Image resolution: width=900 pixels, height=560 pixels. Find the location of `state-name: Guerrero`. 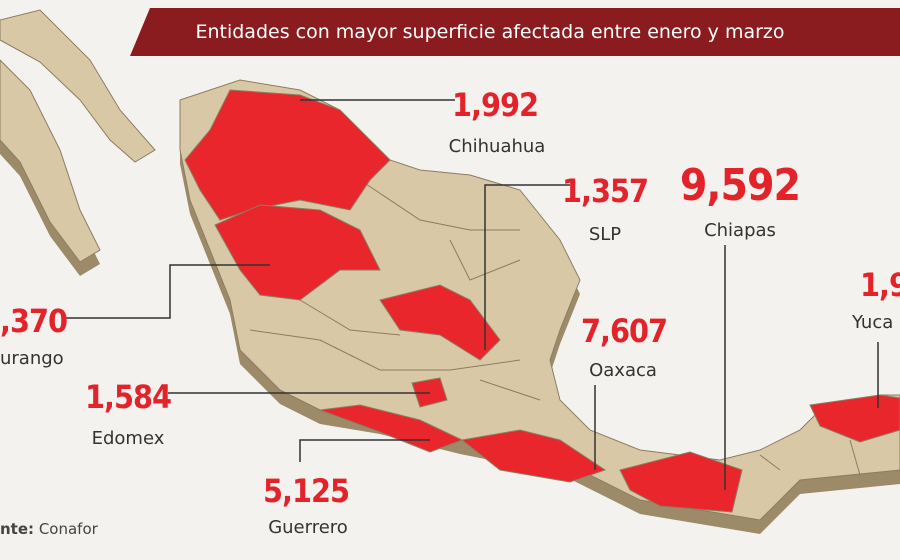

state-name: Guerrero is located at coordinates (308, 527).